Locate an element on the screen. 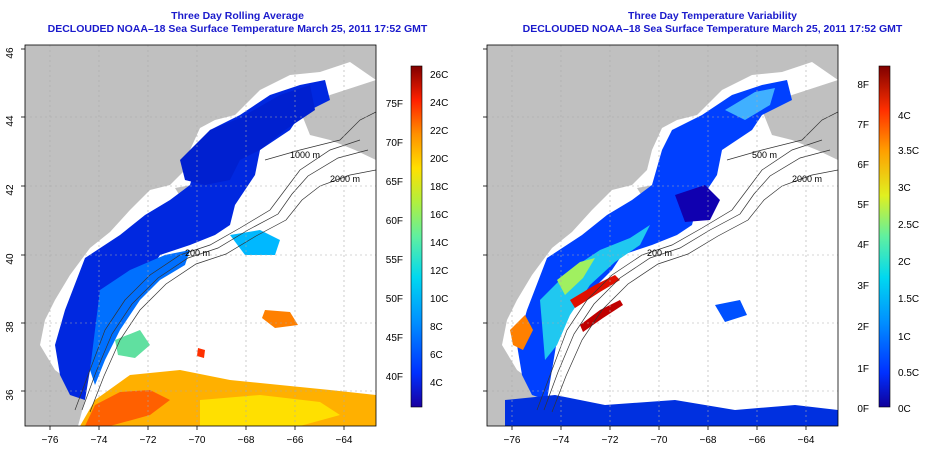  cb-left-c-10: 10C is located at coordinates (439, 299).